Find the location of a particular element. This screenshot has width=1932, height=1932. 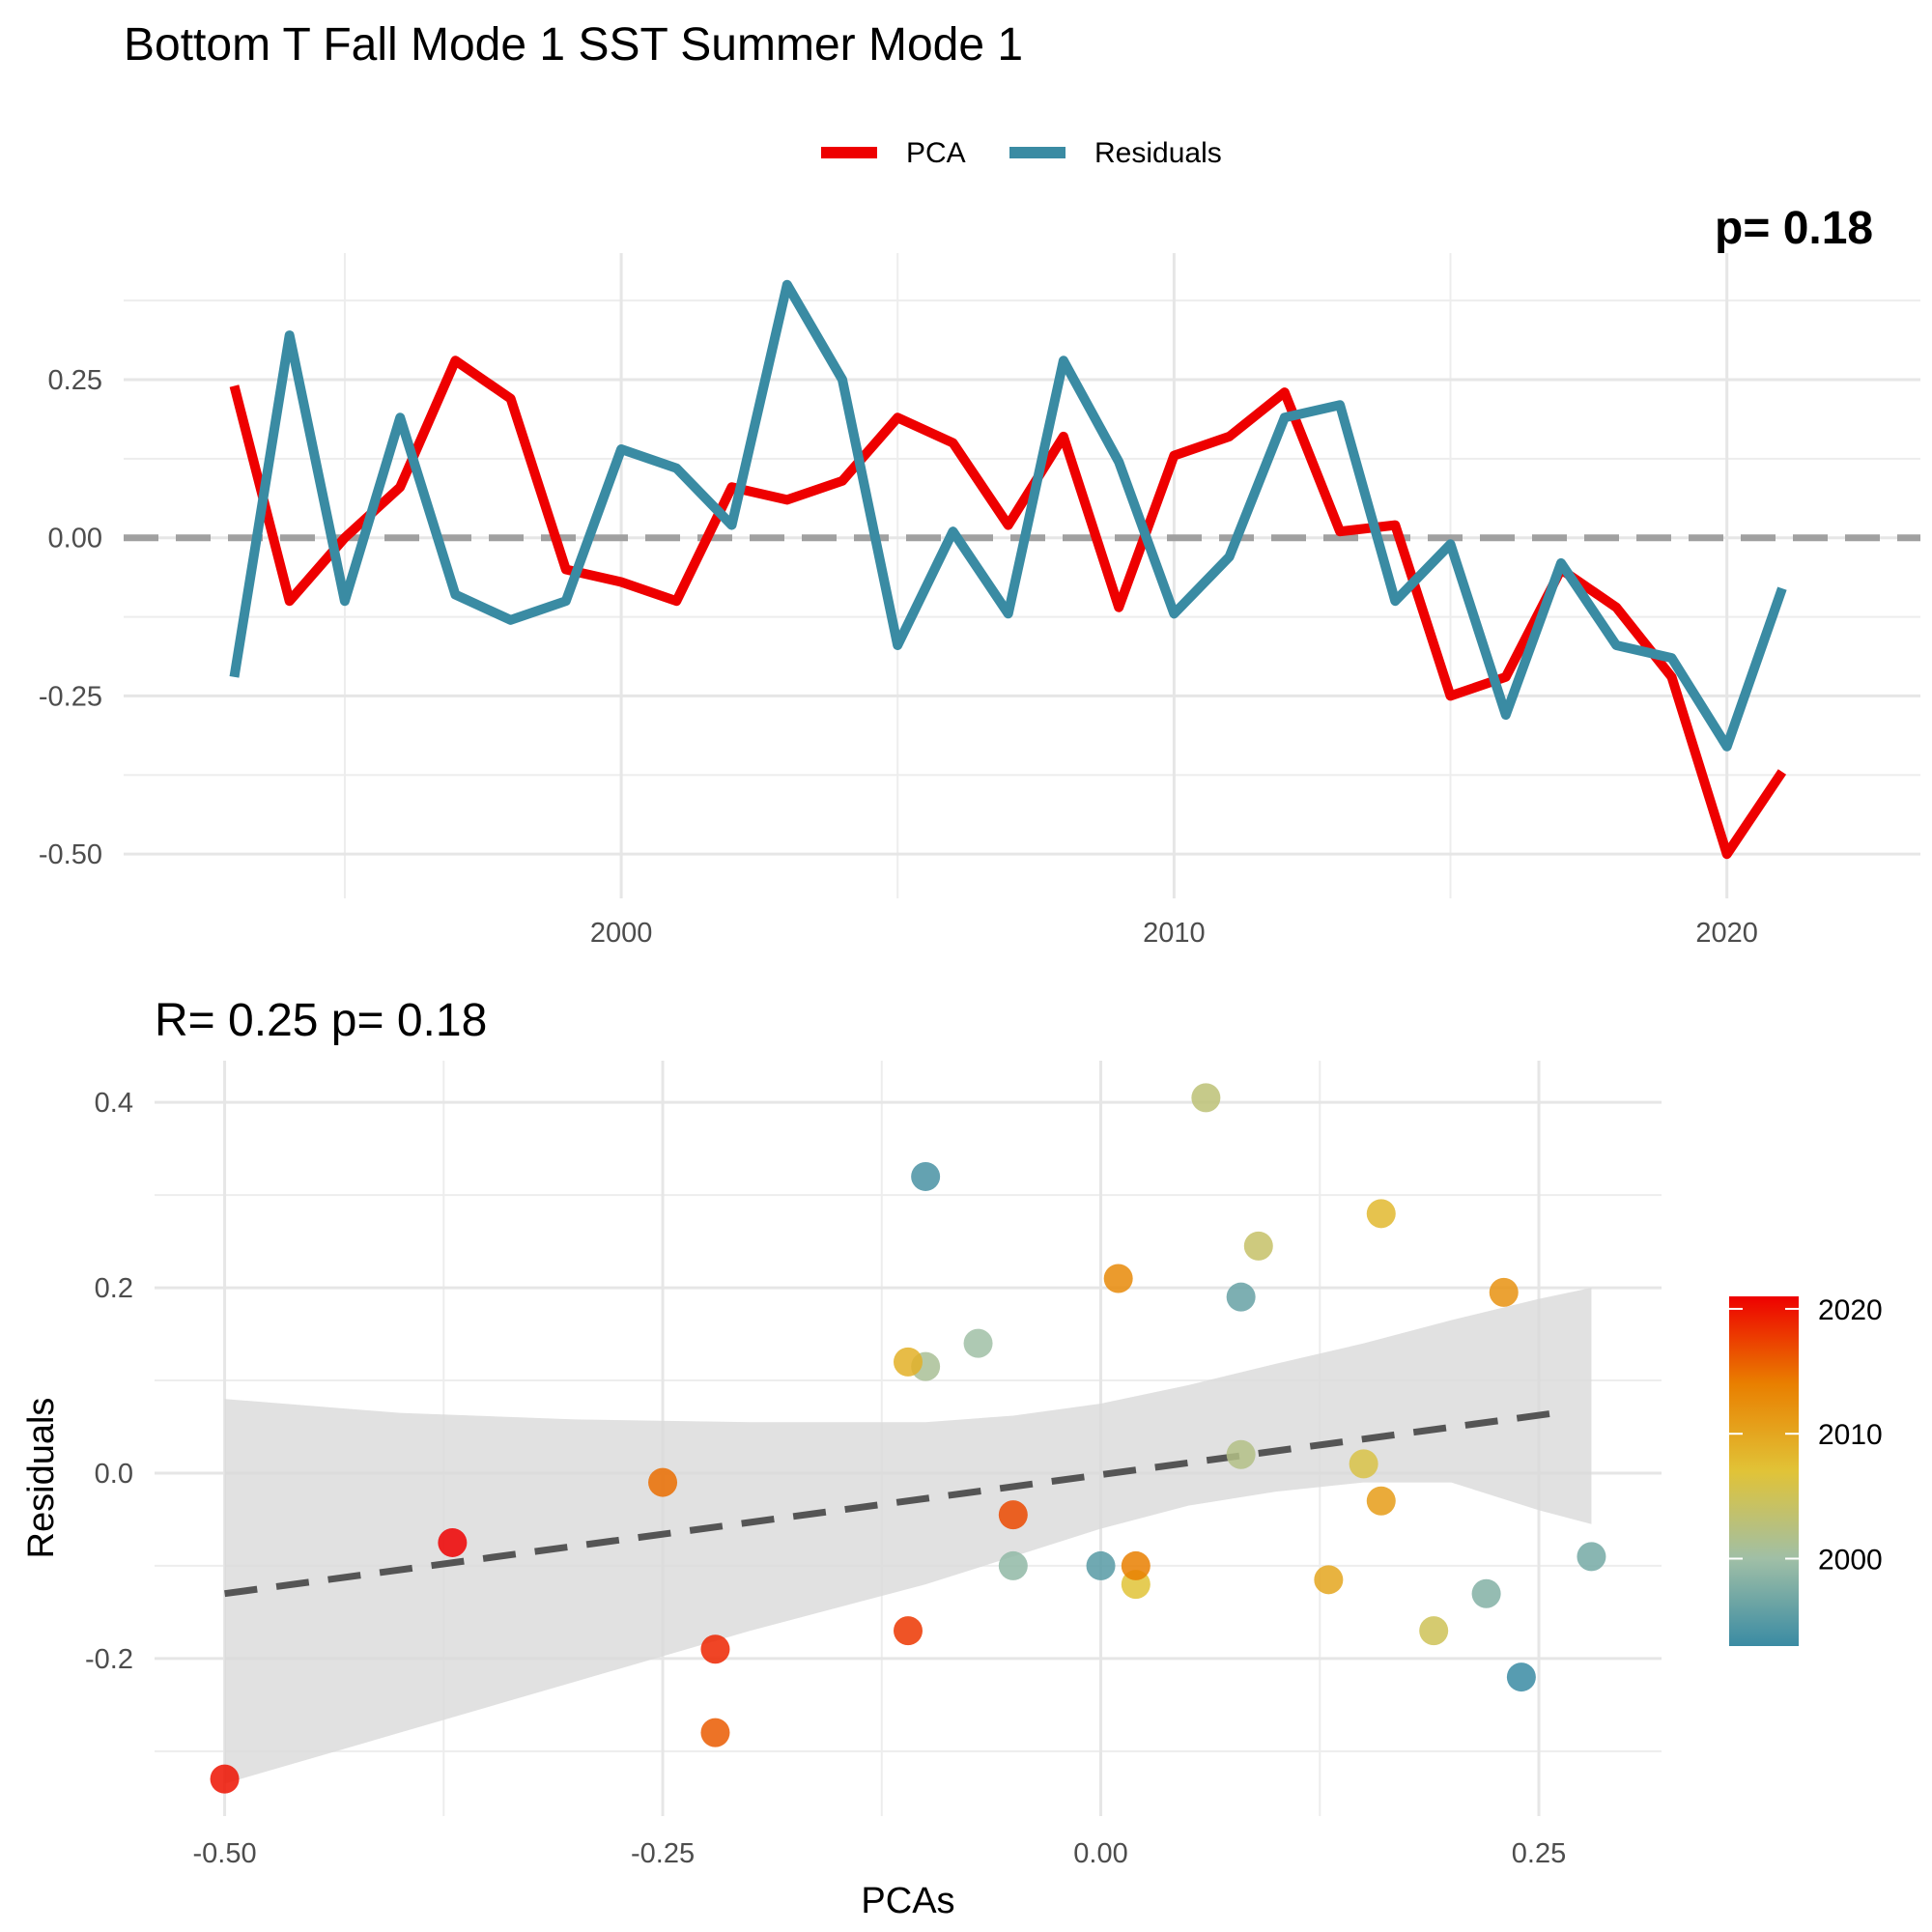

color-scale-label: 2000 is located at coordinates (1850, 1561).